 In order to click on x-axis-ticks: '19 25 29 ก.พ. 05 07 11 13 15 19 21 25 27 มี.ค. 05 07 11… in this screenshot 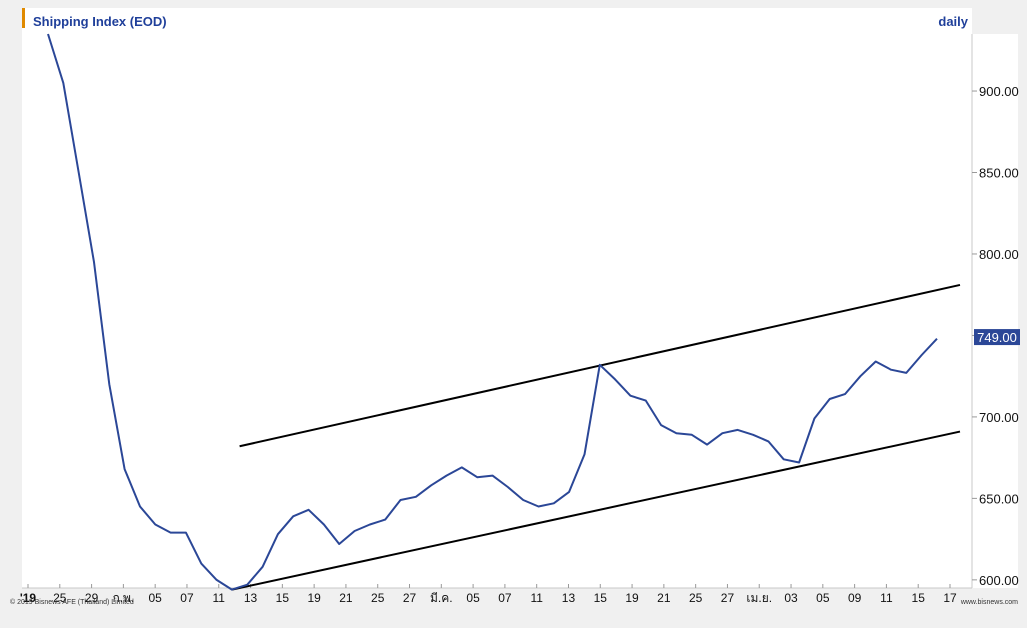, I will do `click(488, 594)`.